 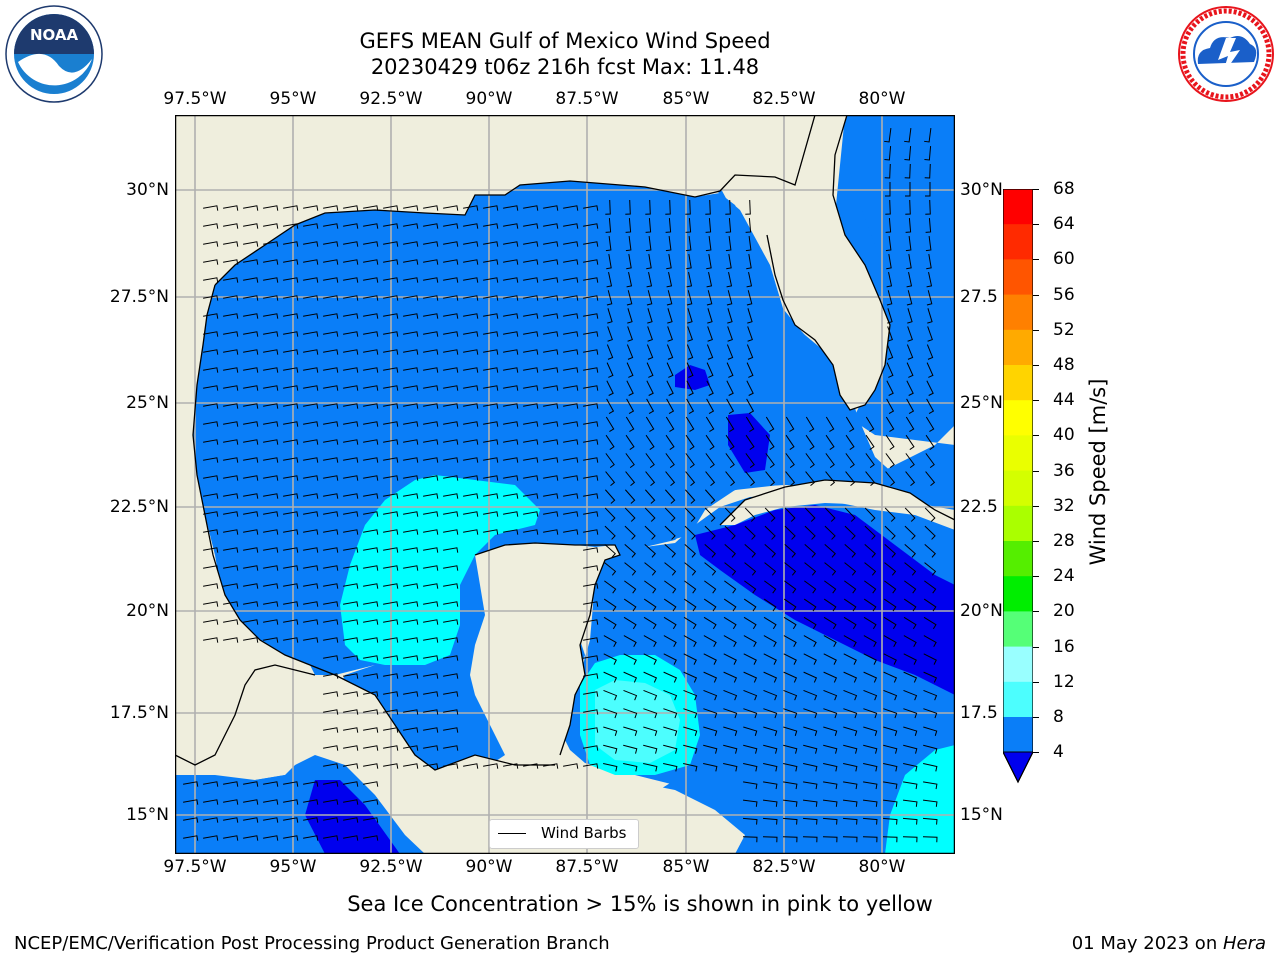 I want to click on colorbar-tick-label: 8, so click(x=1058, y=717).